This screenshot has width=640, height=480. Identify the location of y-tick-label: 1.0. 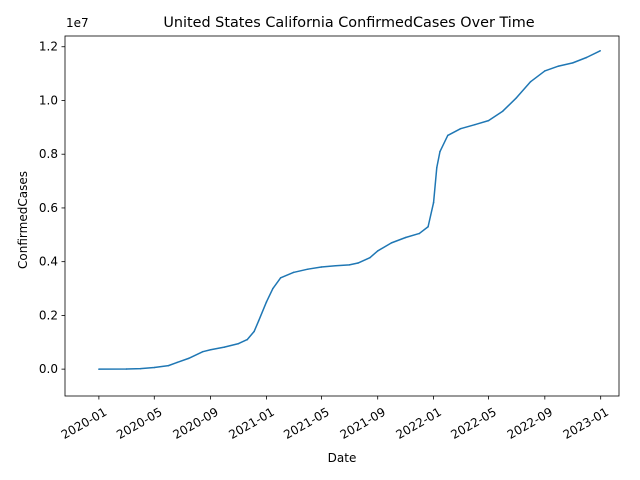
(48, 100).